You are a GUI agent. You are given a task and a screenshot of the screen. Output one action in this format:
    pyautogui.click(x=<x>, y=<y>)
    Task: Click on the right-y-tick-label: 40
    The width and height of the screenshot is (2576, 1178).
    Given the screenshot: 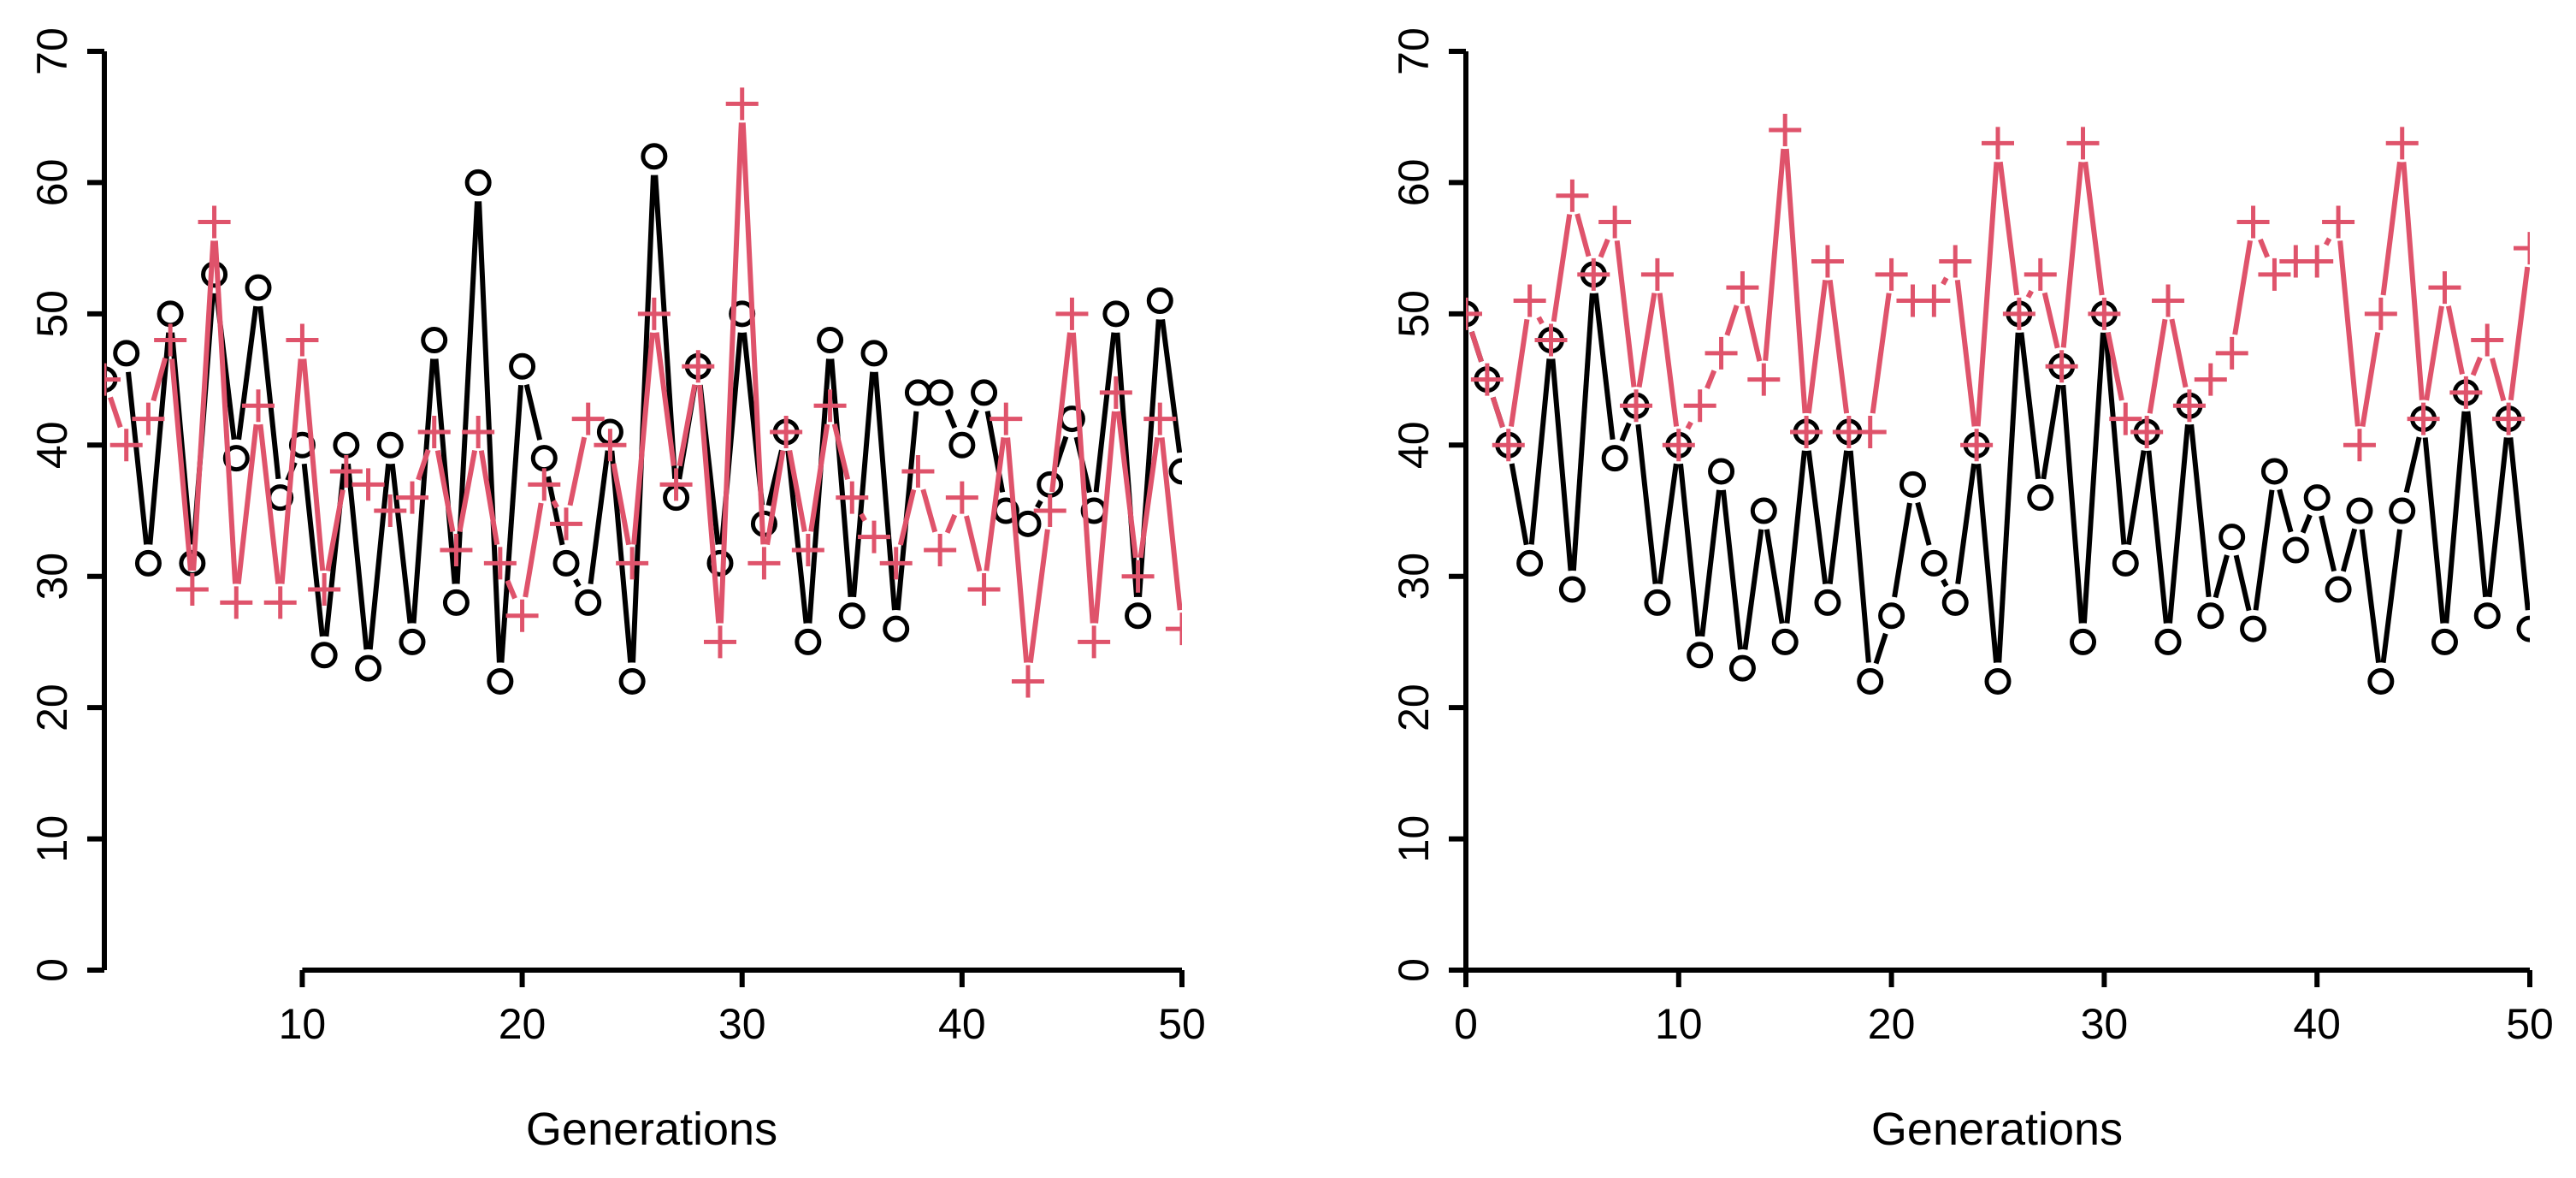 What is the action you would take?
    pyautogui.click(x=1414, y=445)
    